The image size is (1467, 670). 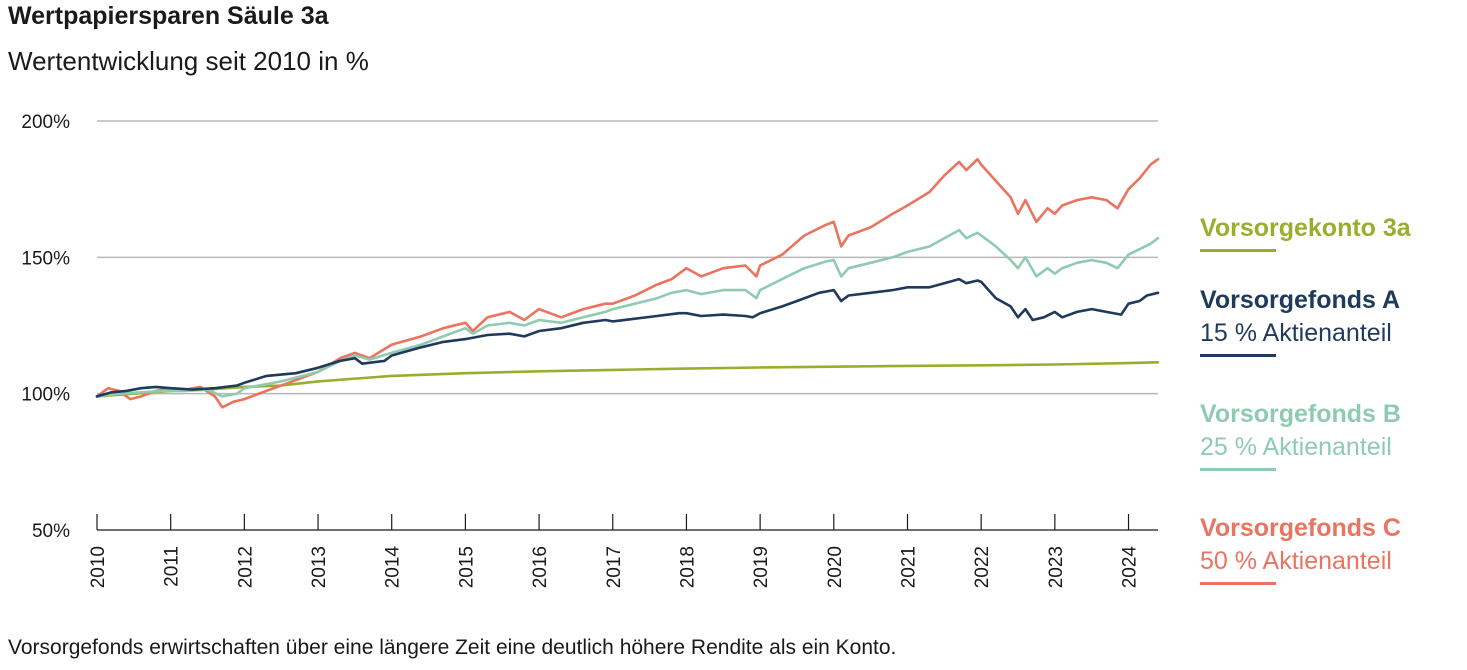 I want to click on x-tick-label-2020: 2020, so click(x=835, y=567).